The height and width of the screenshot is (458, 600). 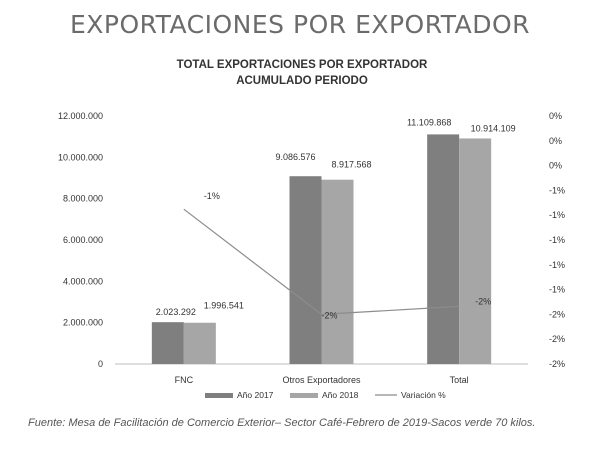 I want to click on page-title: EXPORTACIONES POR EXPORTADOR, so click(x=300, y=24).